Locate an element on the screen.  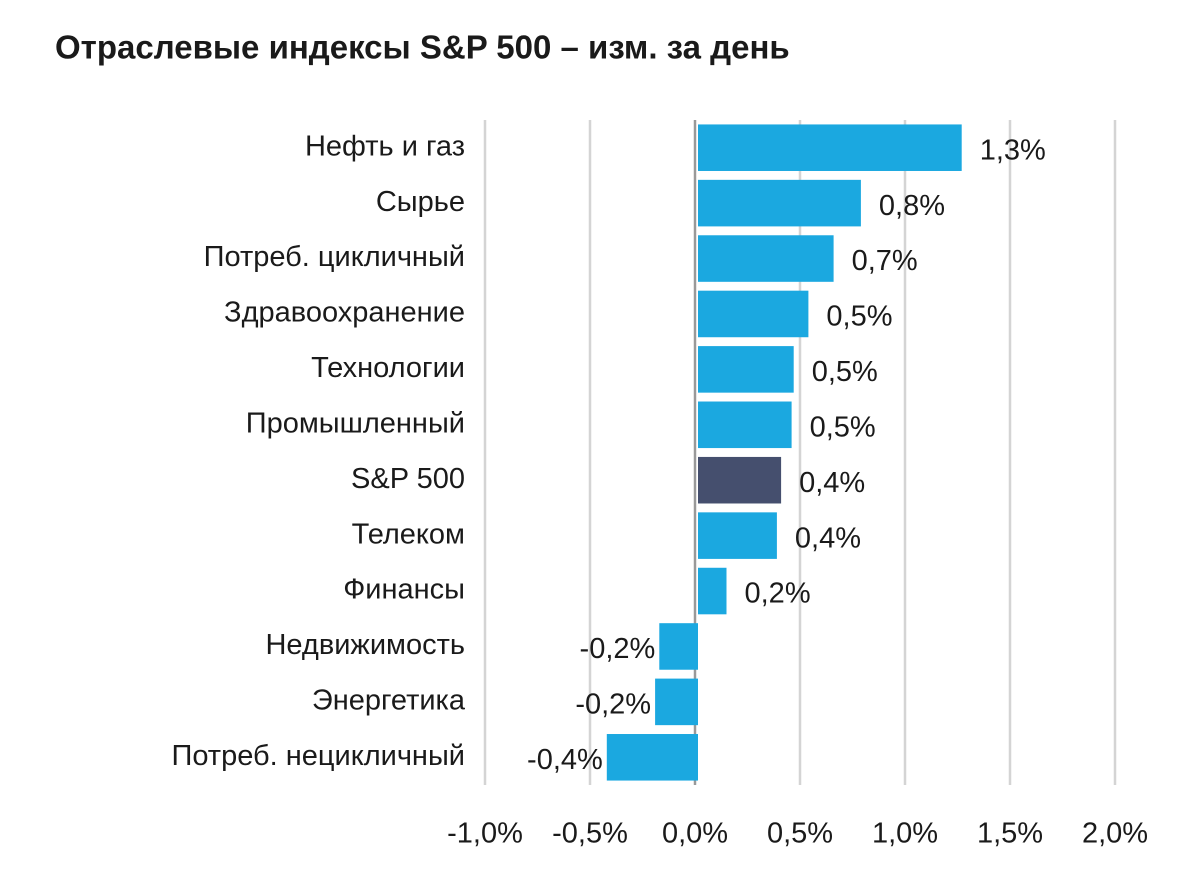
value-label: 0,7% is located at coordinates (885, 261).